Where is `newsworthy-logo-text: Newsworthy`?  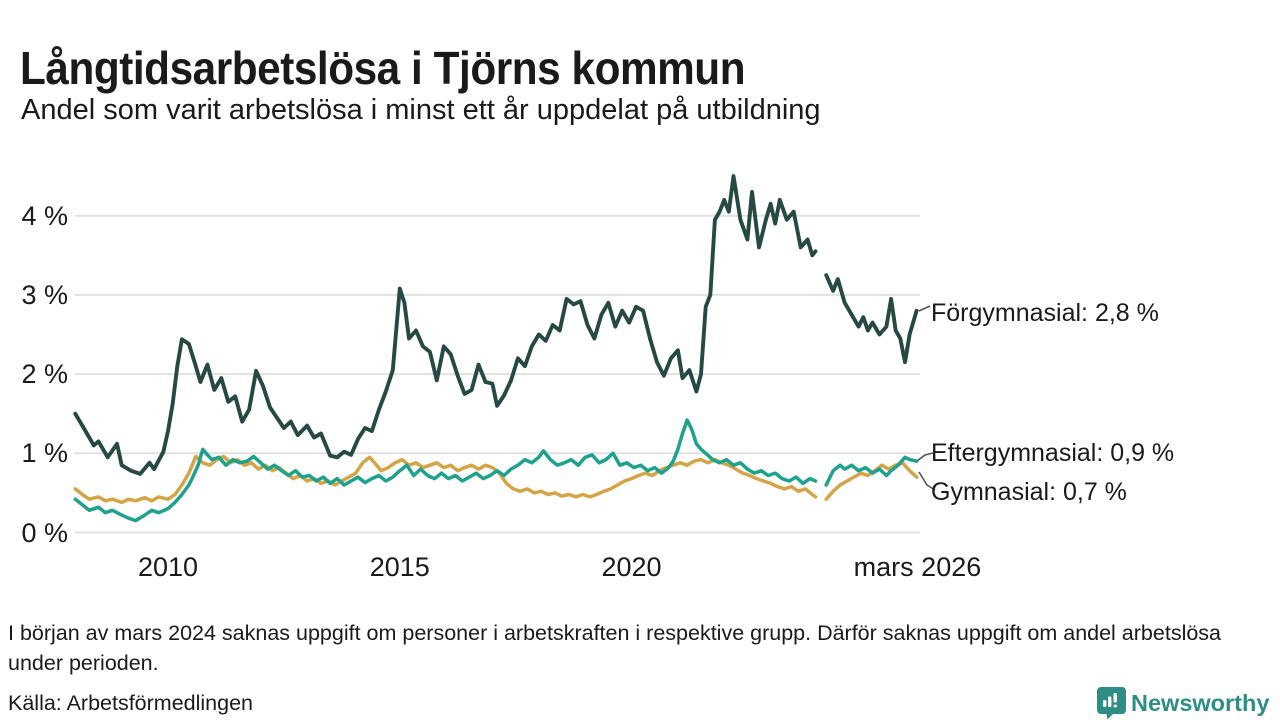
newsworthy-logo-text: Newsworthy is located at coordinates (1200, 703).